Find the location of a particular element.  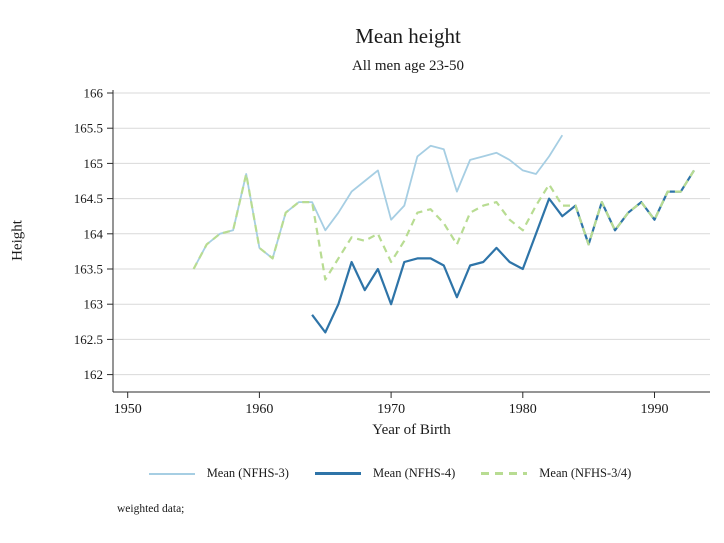

y-tick-label: 165.5 is located at coordinates (88, 128).